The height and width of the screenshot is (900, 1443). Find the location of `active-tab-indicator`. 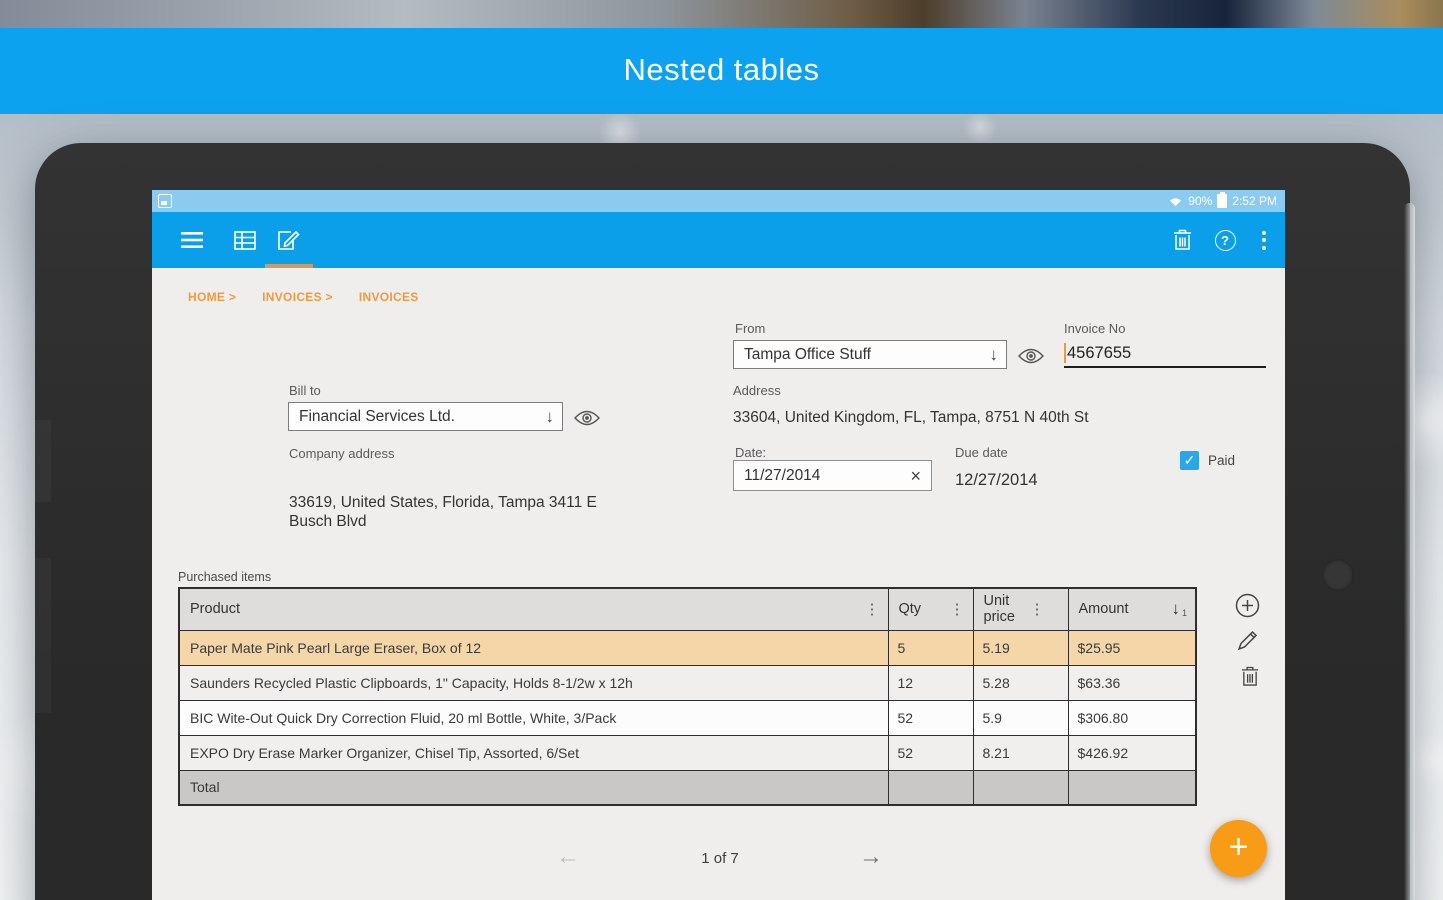

active-tab-indicator is located at coordinates (289, 266).